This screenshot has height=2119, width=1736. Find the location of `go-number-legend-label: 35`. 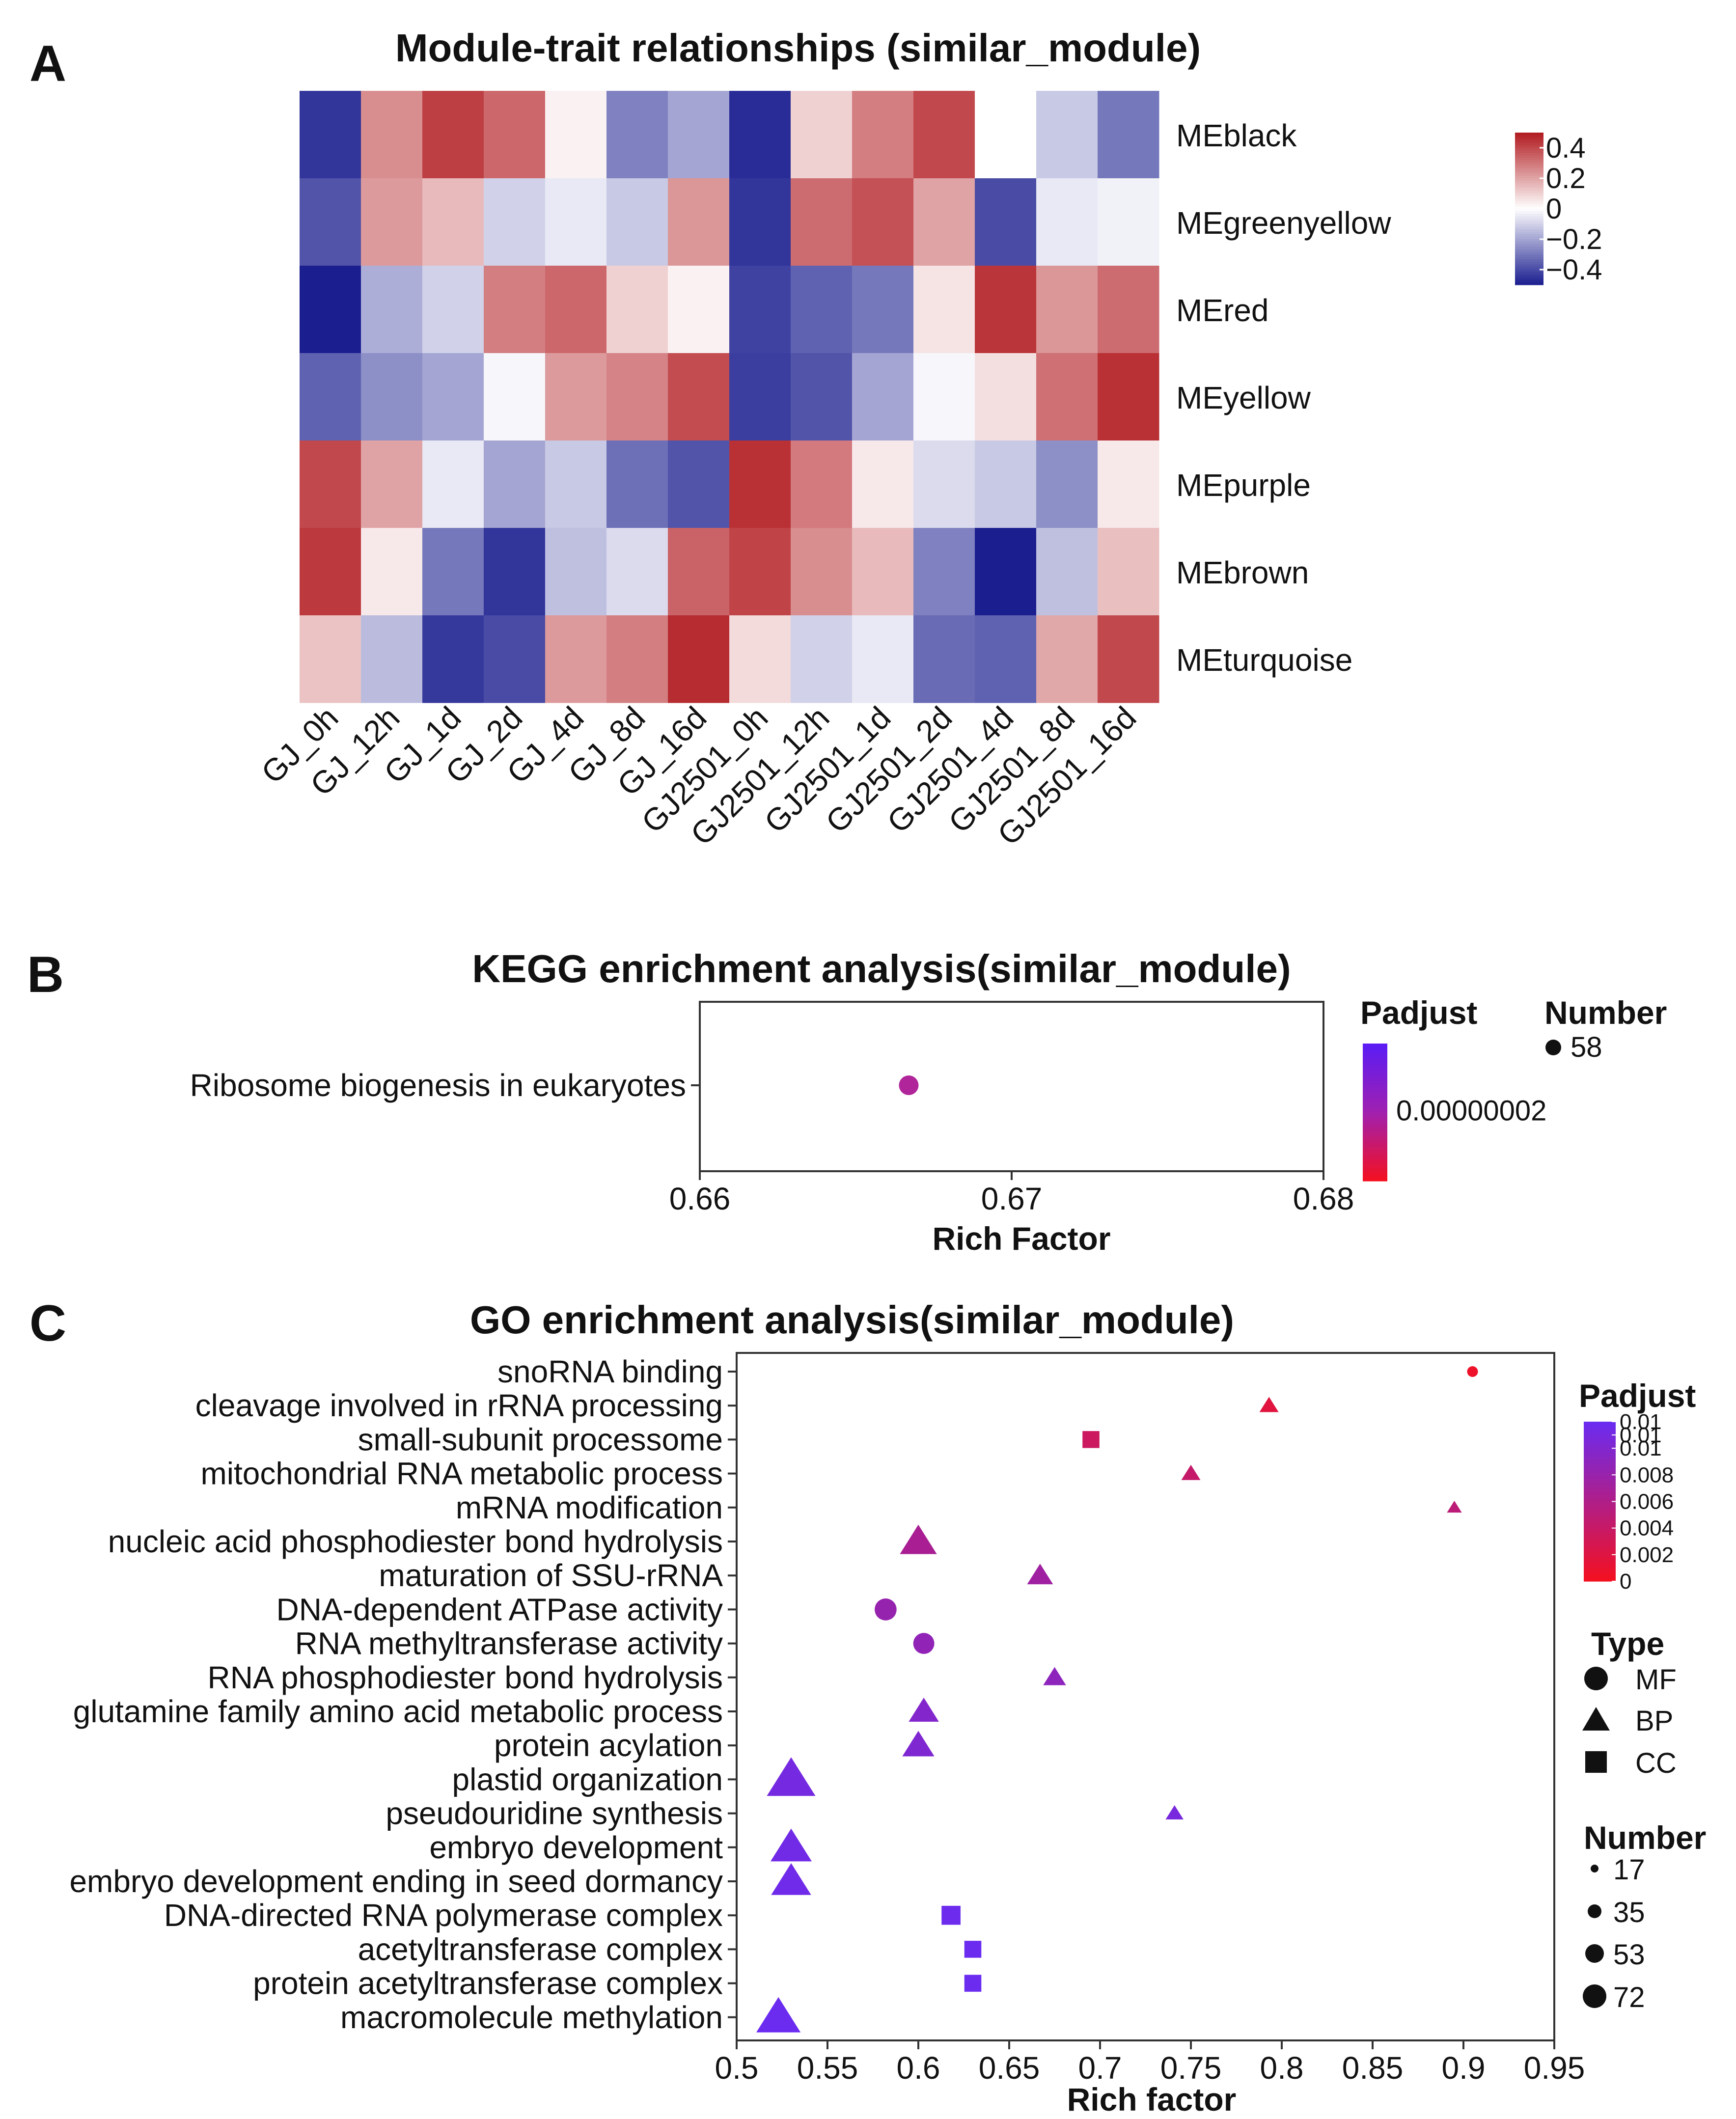

go-number-legend-label: 35 is located at coordinates (1629, 1912).